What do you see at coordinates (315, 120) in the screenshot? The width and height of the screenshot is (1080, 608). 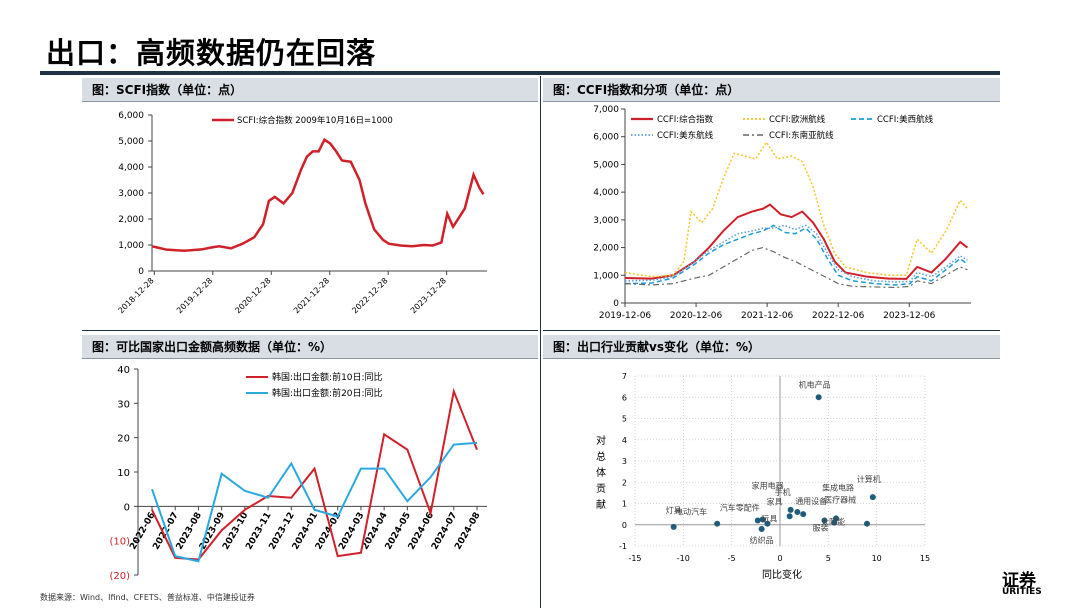 I see `legend-label: SCFI:综合指数 2009年10月16日=1000` at bounding box center [315, 120].